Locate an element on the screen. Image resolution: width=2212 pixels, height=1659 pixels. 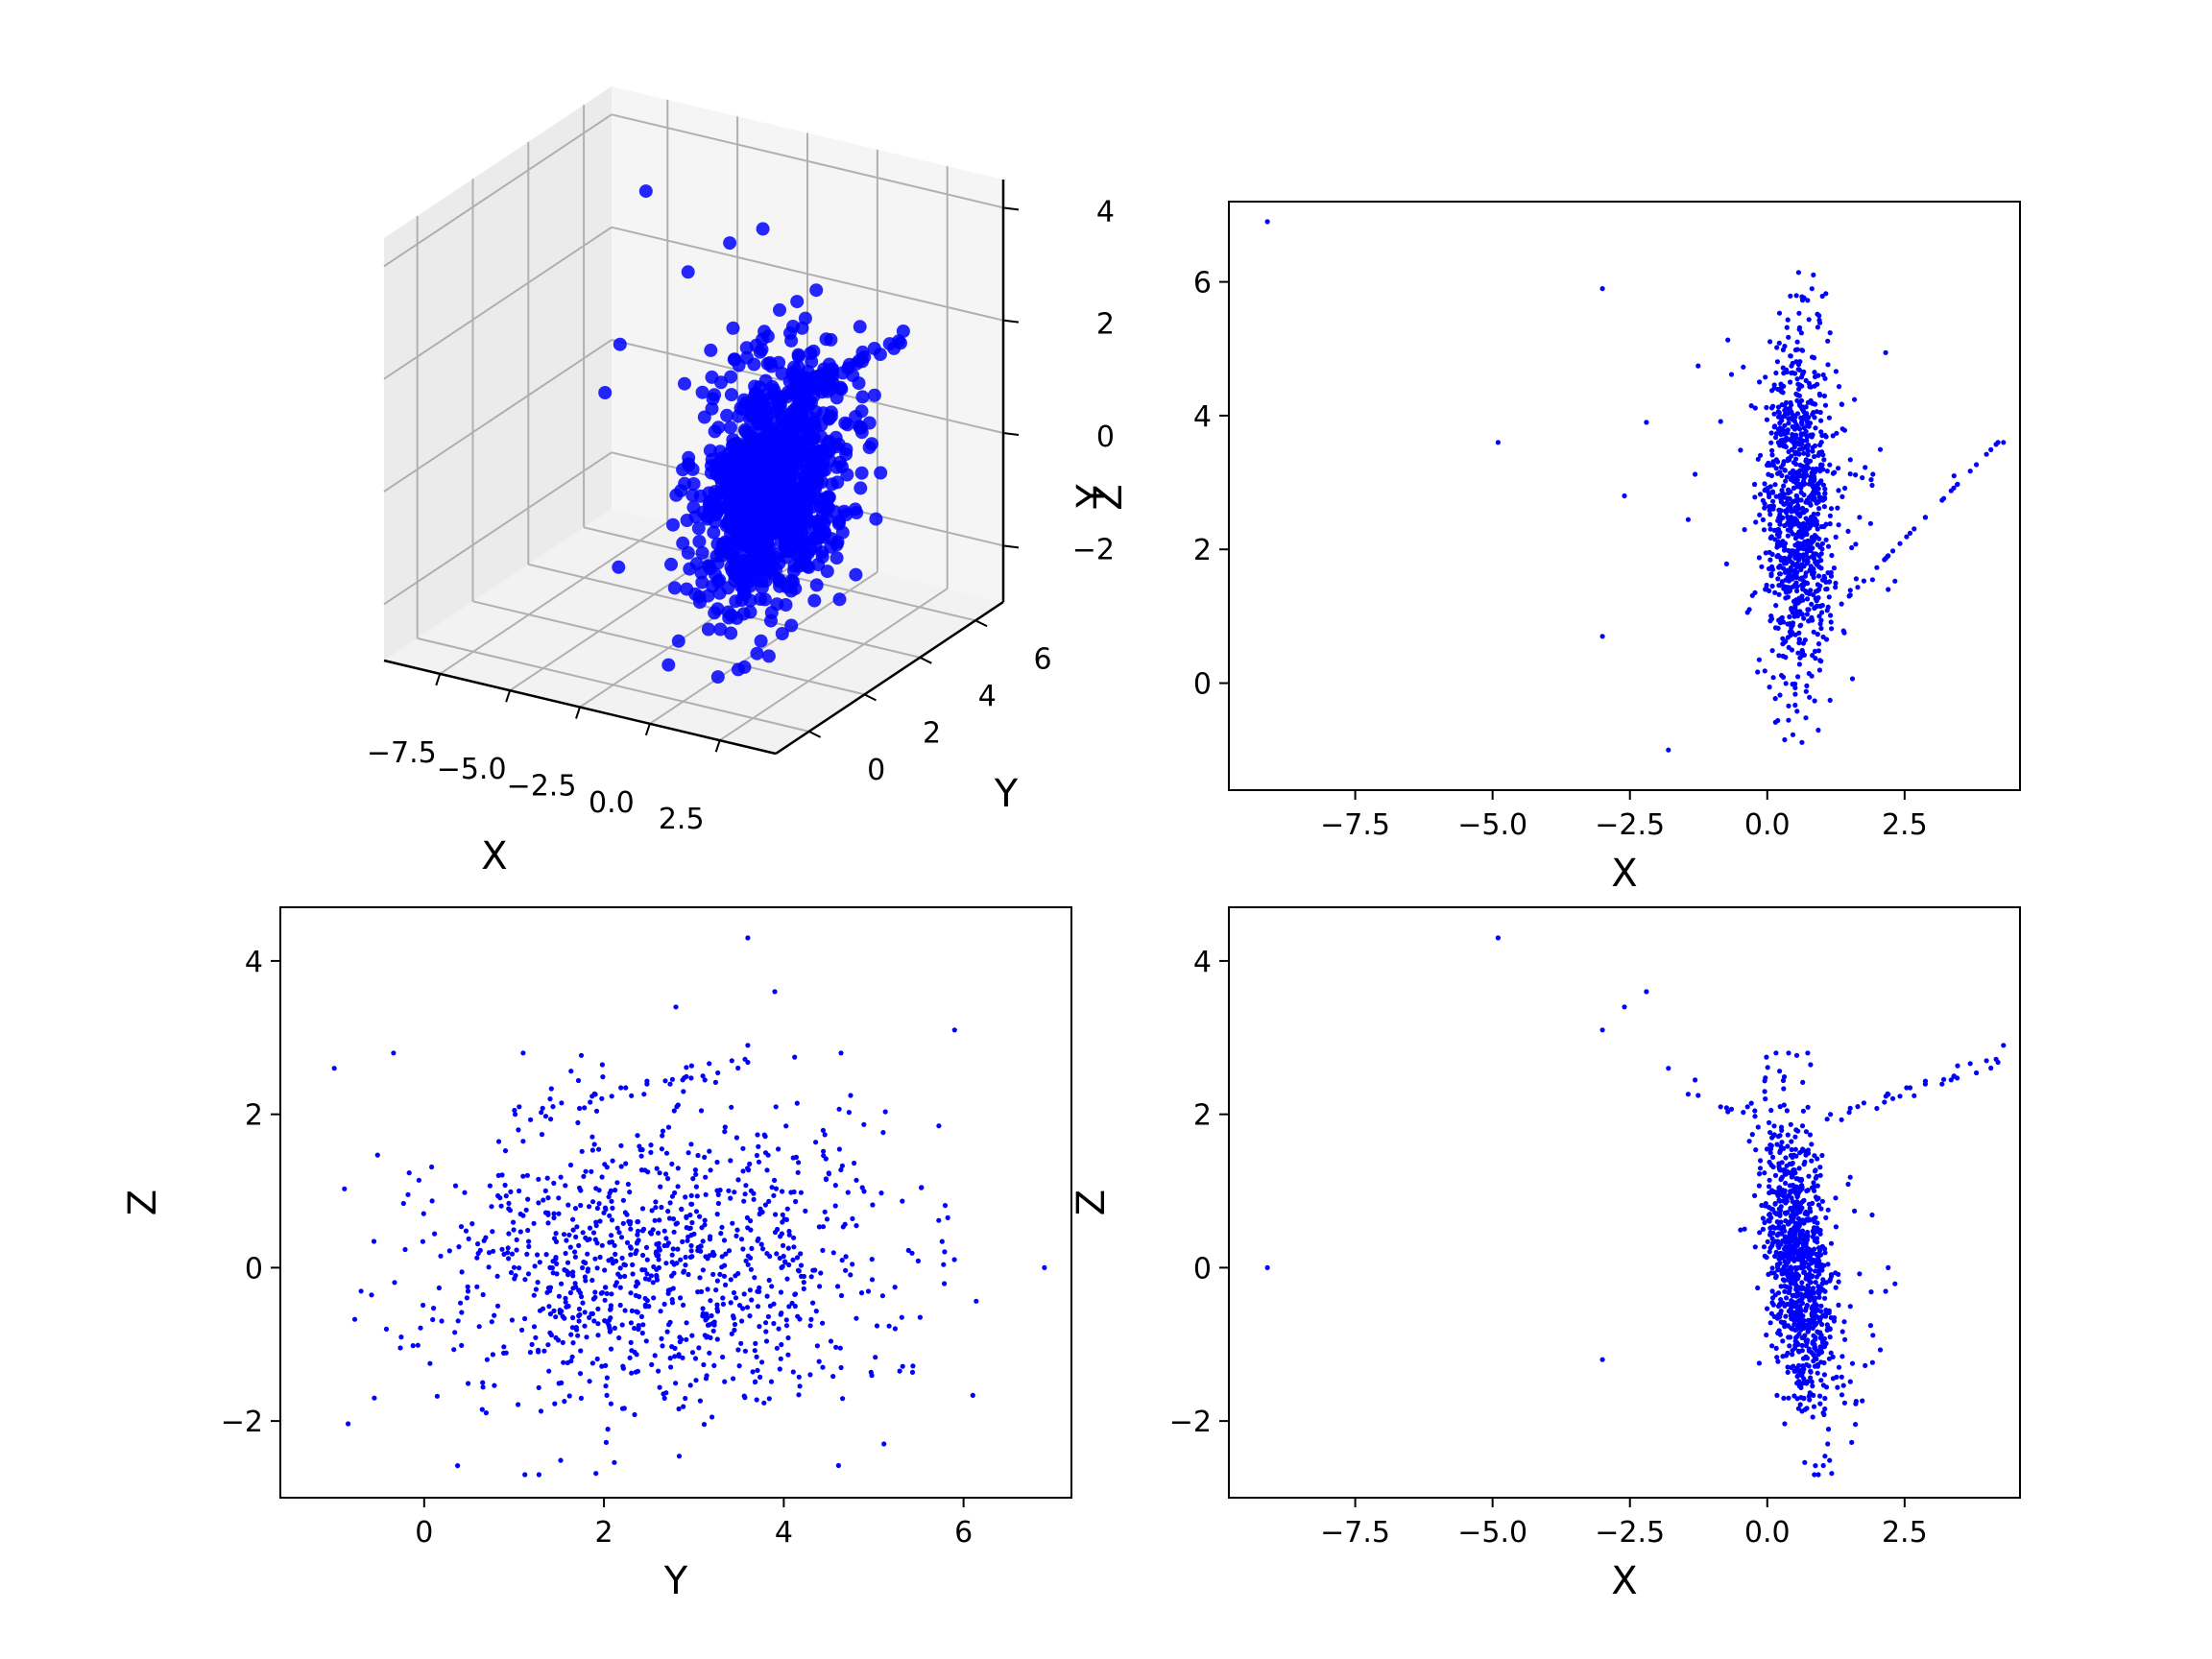
grid-line is located at coordinates (498, 416).